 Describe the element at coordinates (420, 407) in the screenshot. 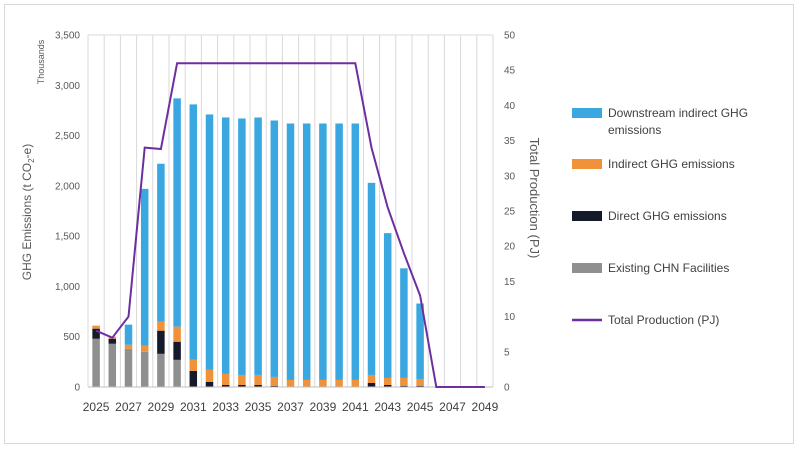

I see `x-tick-label: 2045` at that location.